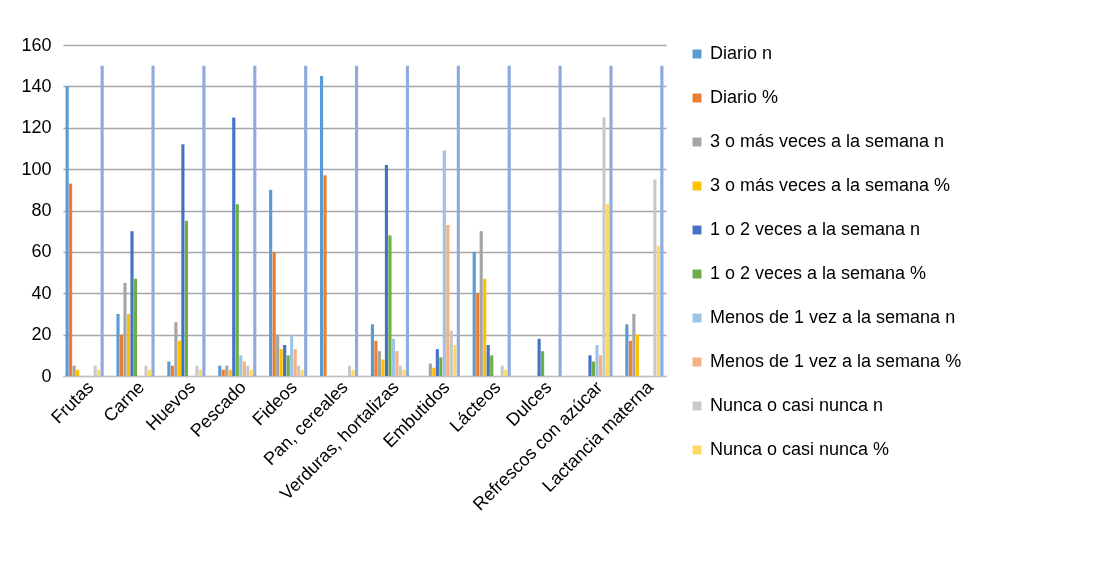  Describe the element at coordinates (46, 375) in the screenshot. I see `y-tick-label: 0` at that location.